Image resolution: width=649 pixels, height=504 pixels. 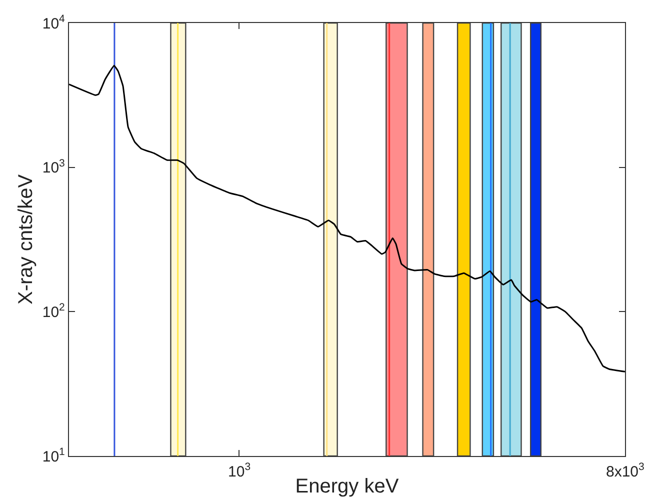 I want to click on x-axis-title: Energy keV, so click(x=347, y=487).